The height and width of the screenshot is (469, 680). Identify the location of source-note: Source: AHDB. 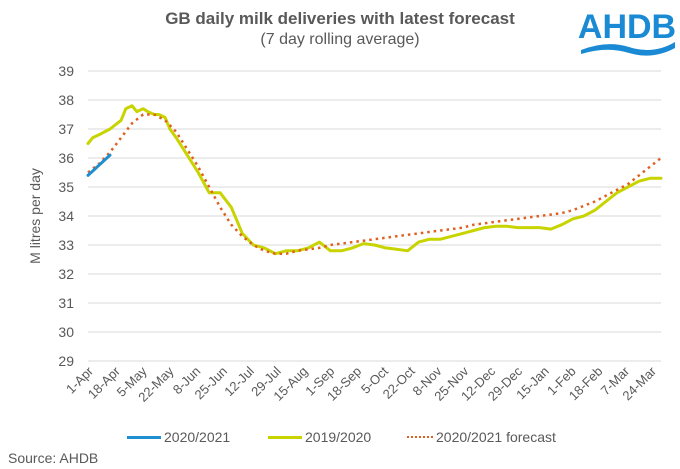
(53, 458).